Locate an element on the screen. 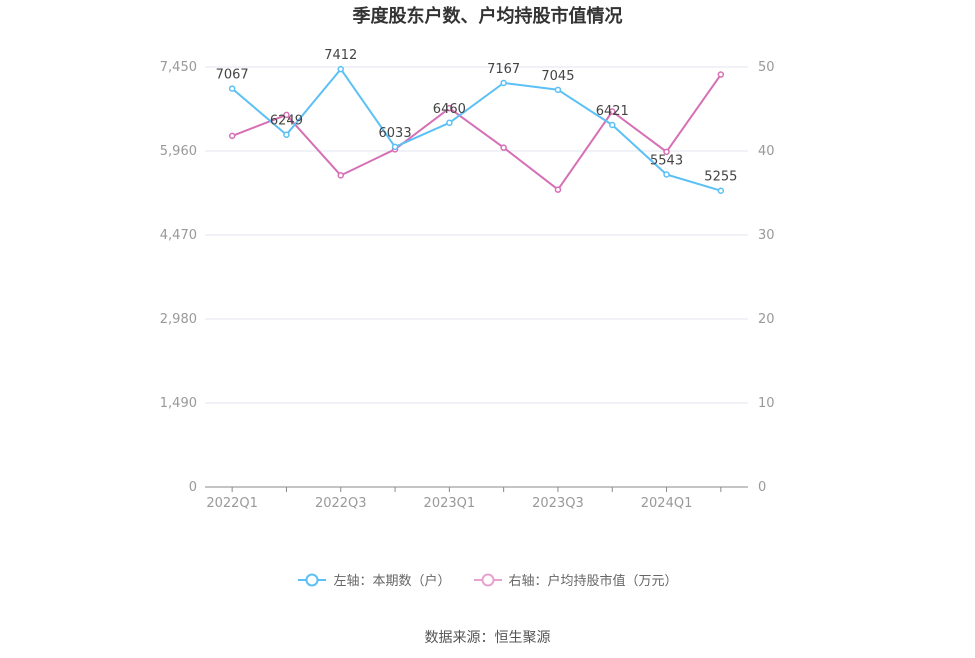 The width and height of the screenshot is (975, 658). right-axis-tick-label: 30 is located at coordinates (766, 235).